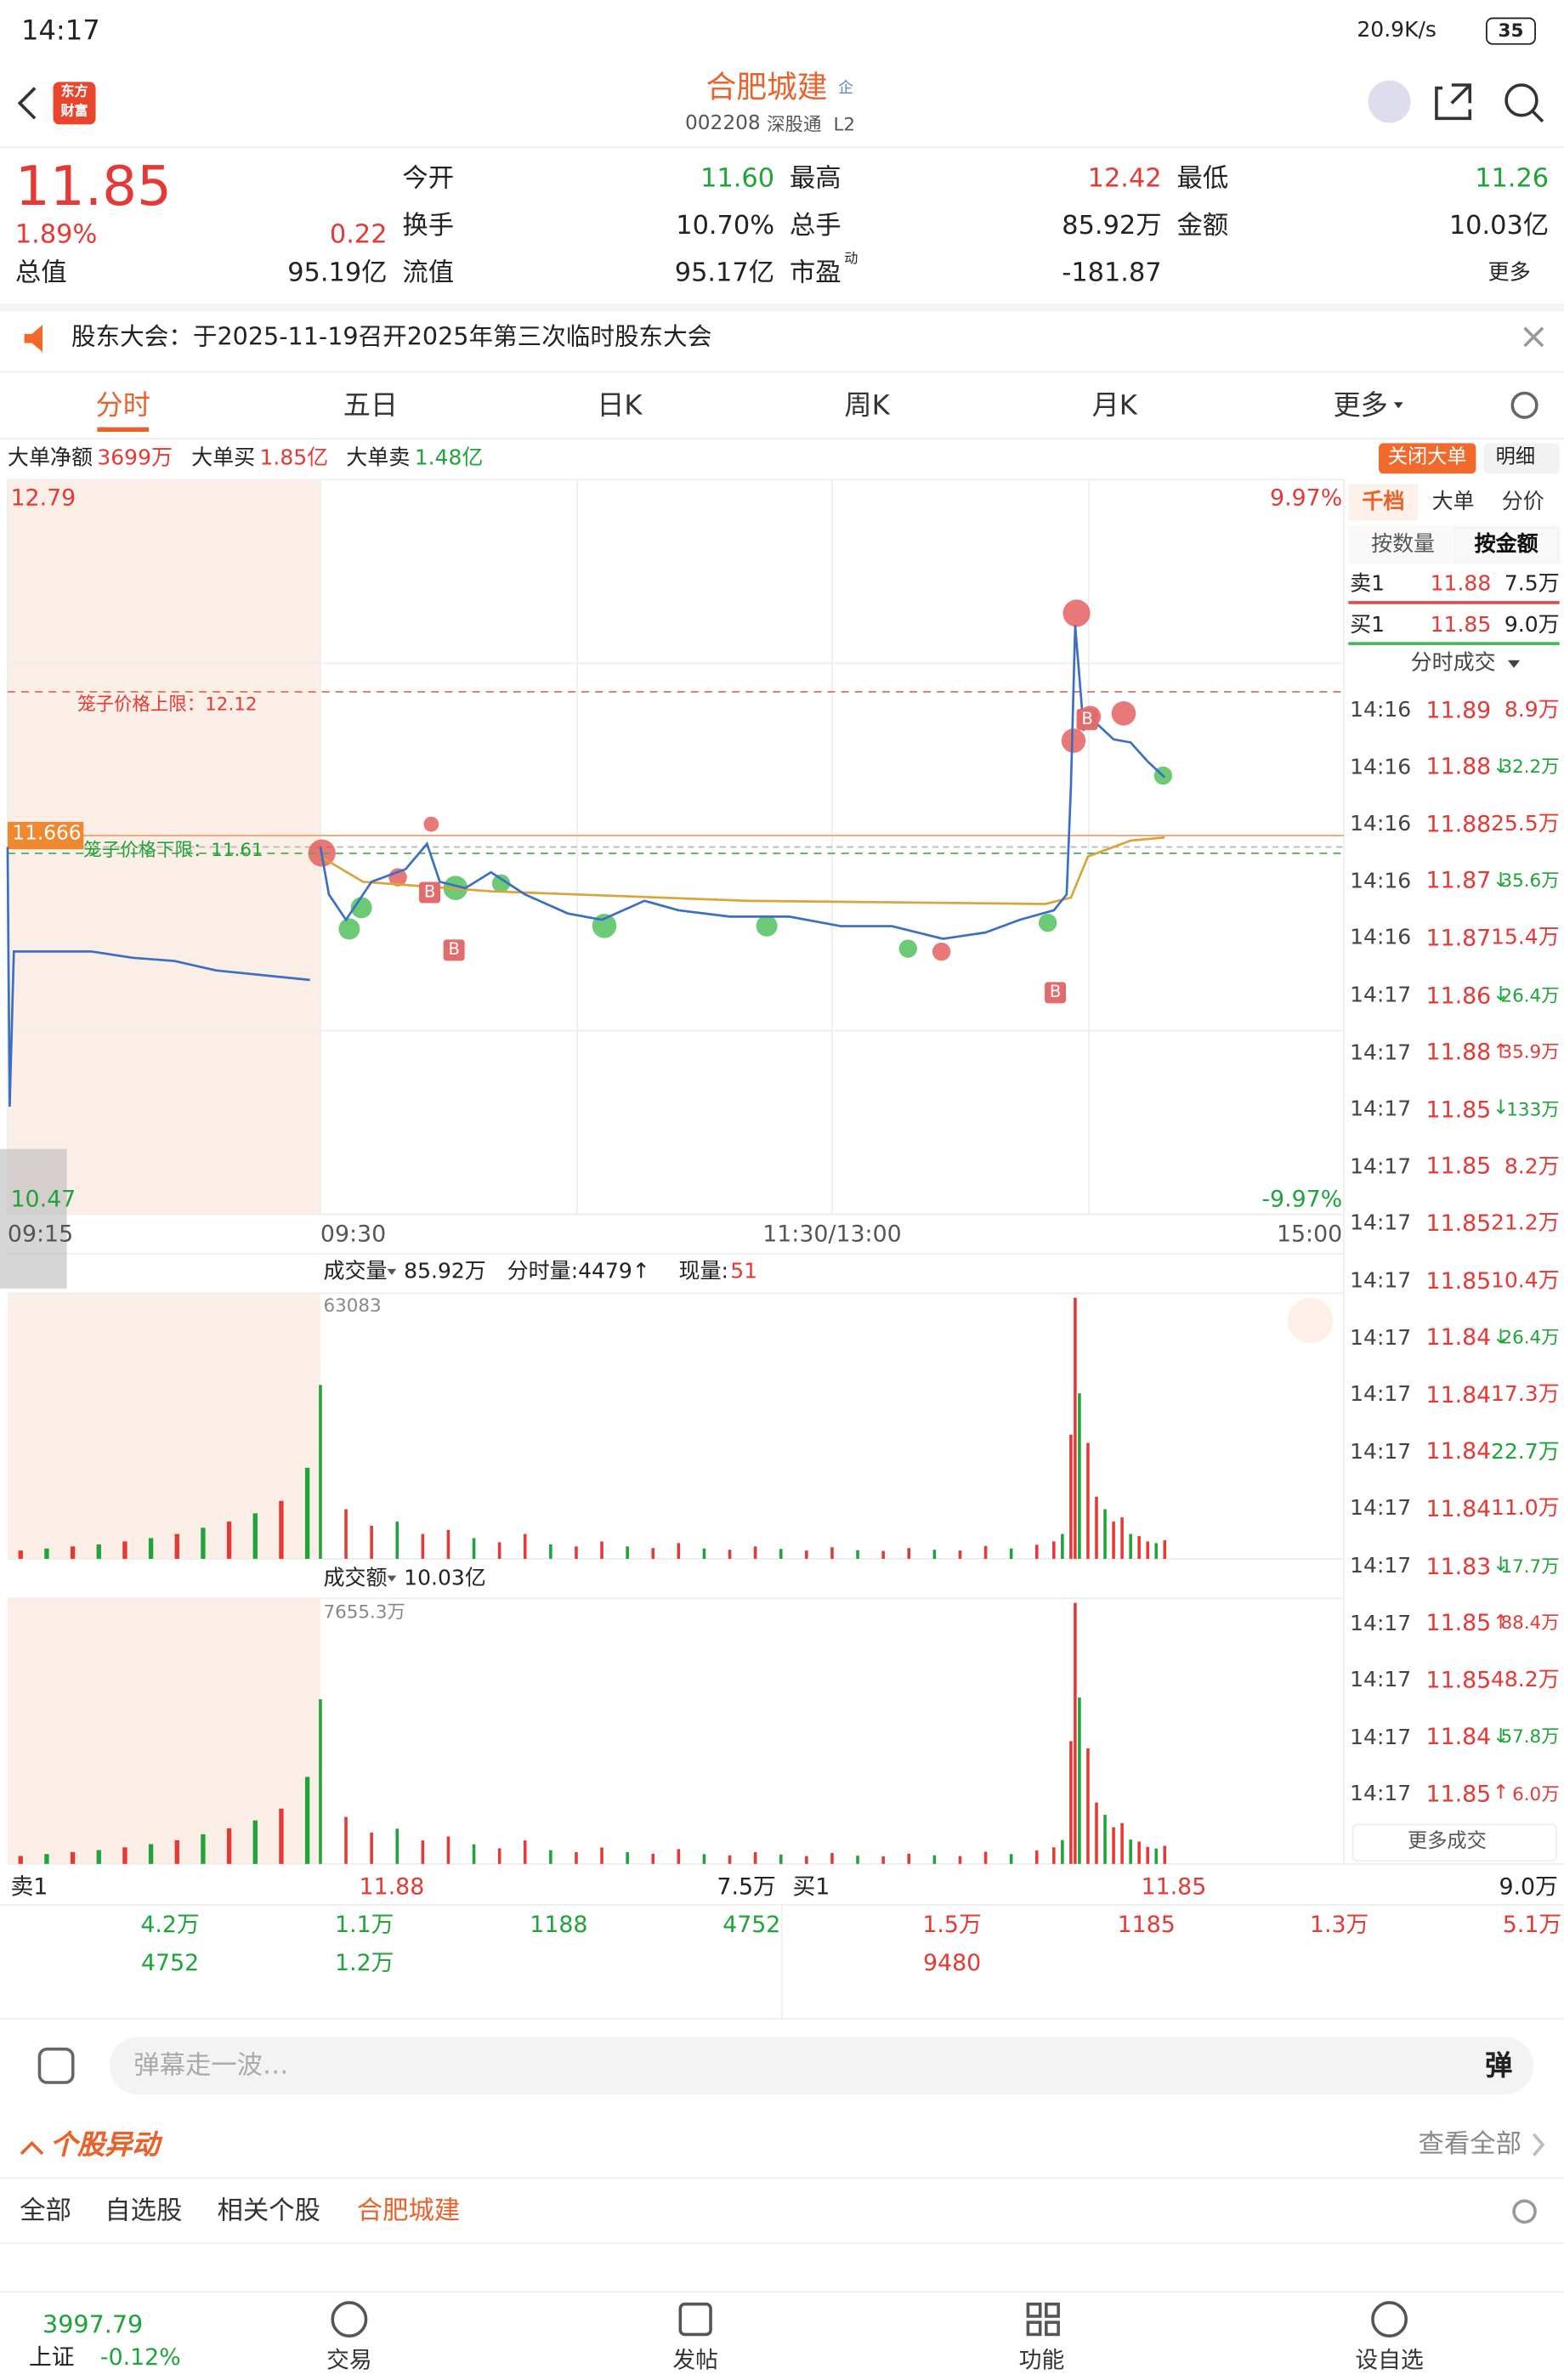 The height and width of the screenshot is (2380, 1564). I want to click on trade-arrow: ↑, so click(1501, 1793).